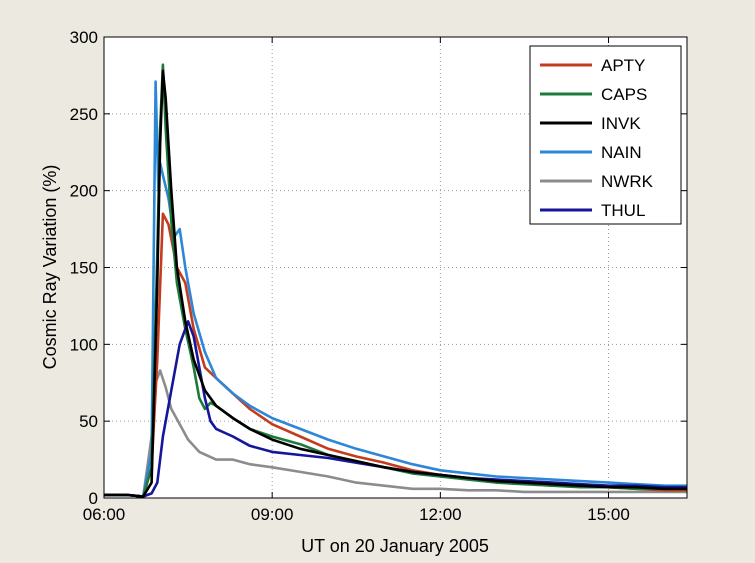 The image size is (755, 563). Describe the element at coordinates (88, 421) in the screenshot. I see `y-tick-label: 50` at that location.